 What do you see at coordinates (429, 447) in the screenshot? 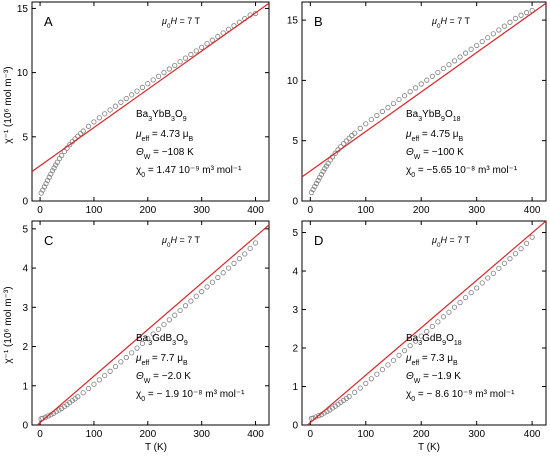
I see `x-axis-label-right: T (K)` at bounding box center [429, 447].